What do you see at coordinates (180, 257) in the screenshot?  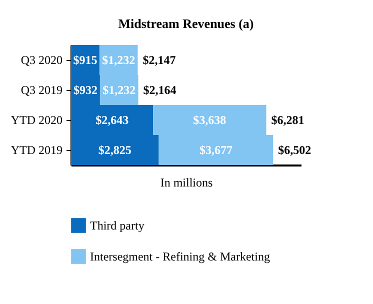 I see `legend-label: Intersegment - Refining & Marketing` at bounding box center [180, 257].